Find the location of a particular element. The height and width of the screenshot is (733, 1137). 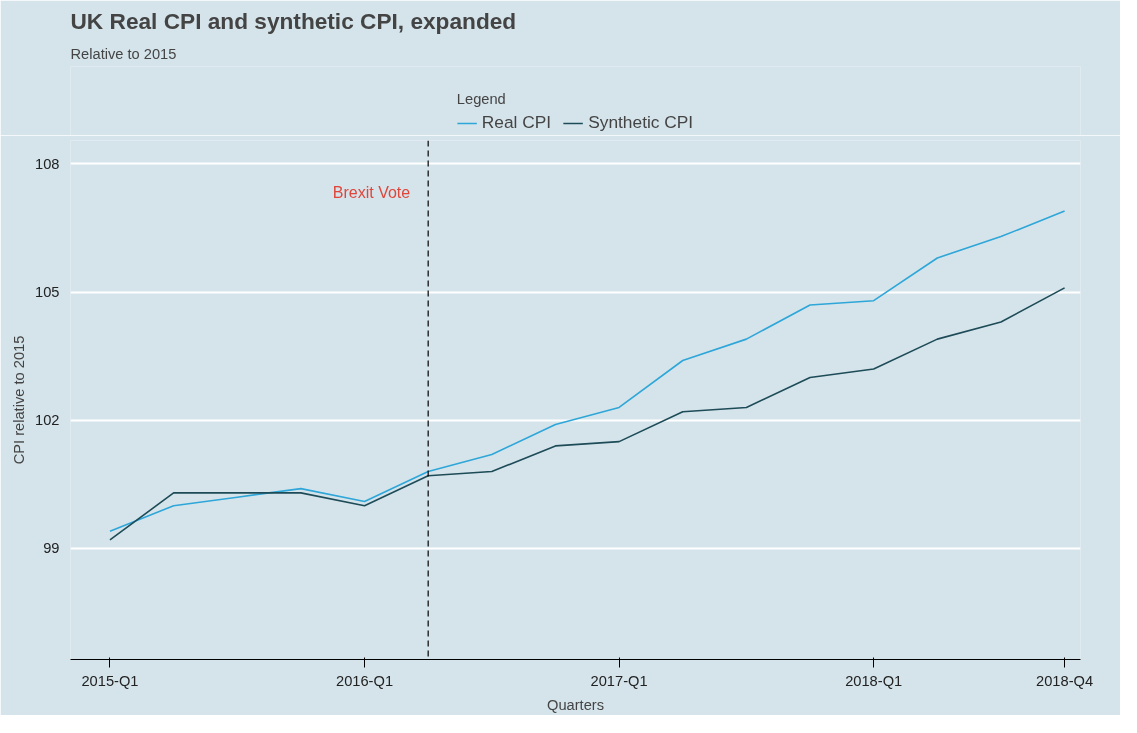

chart-title: UK Real CPI and synthetic CPI, expanded is located at coordinates (293, 20).